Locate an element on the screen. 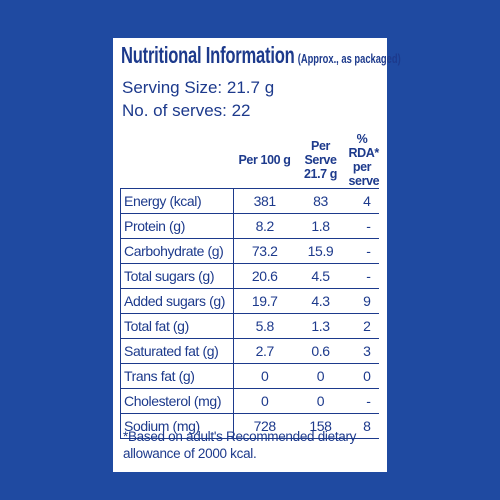  nutrient-value: 4.5 is located at coordinates (320, 276).